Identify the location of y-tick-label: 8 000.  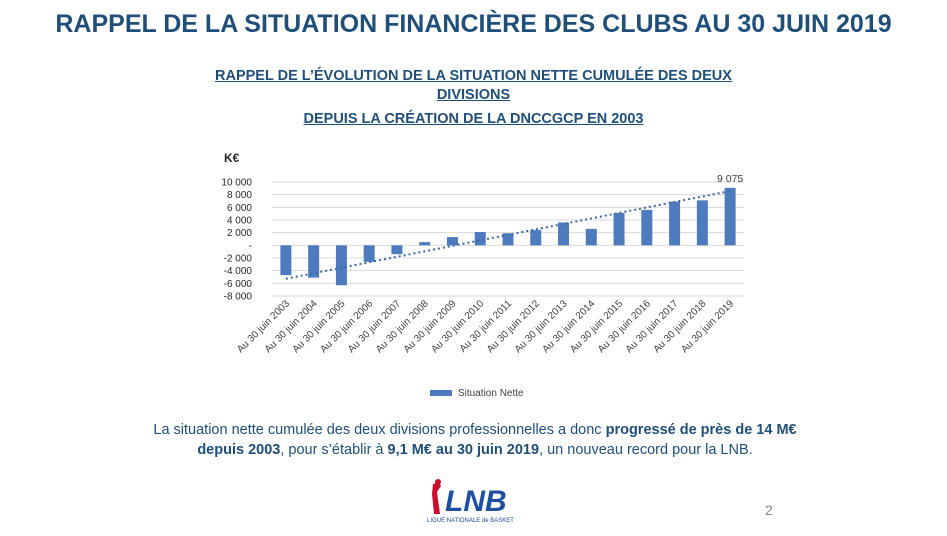
(239, 195).